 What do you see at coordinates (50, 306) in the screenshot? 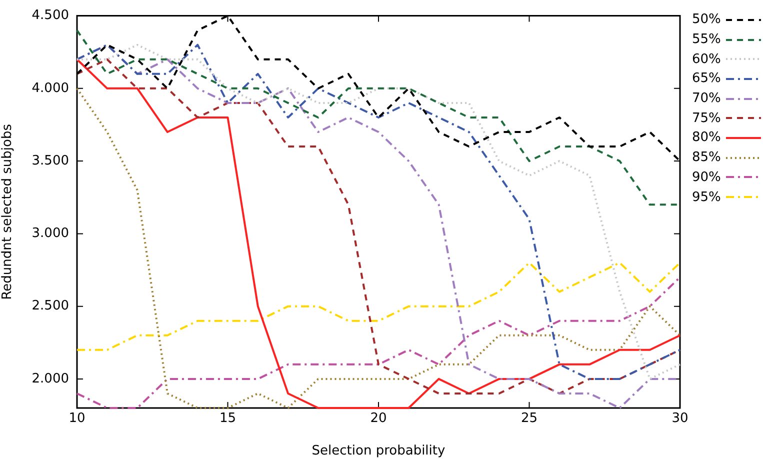
I see `y-tick-label: 2.500` at bounding box center [50, 306].